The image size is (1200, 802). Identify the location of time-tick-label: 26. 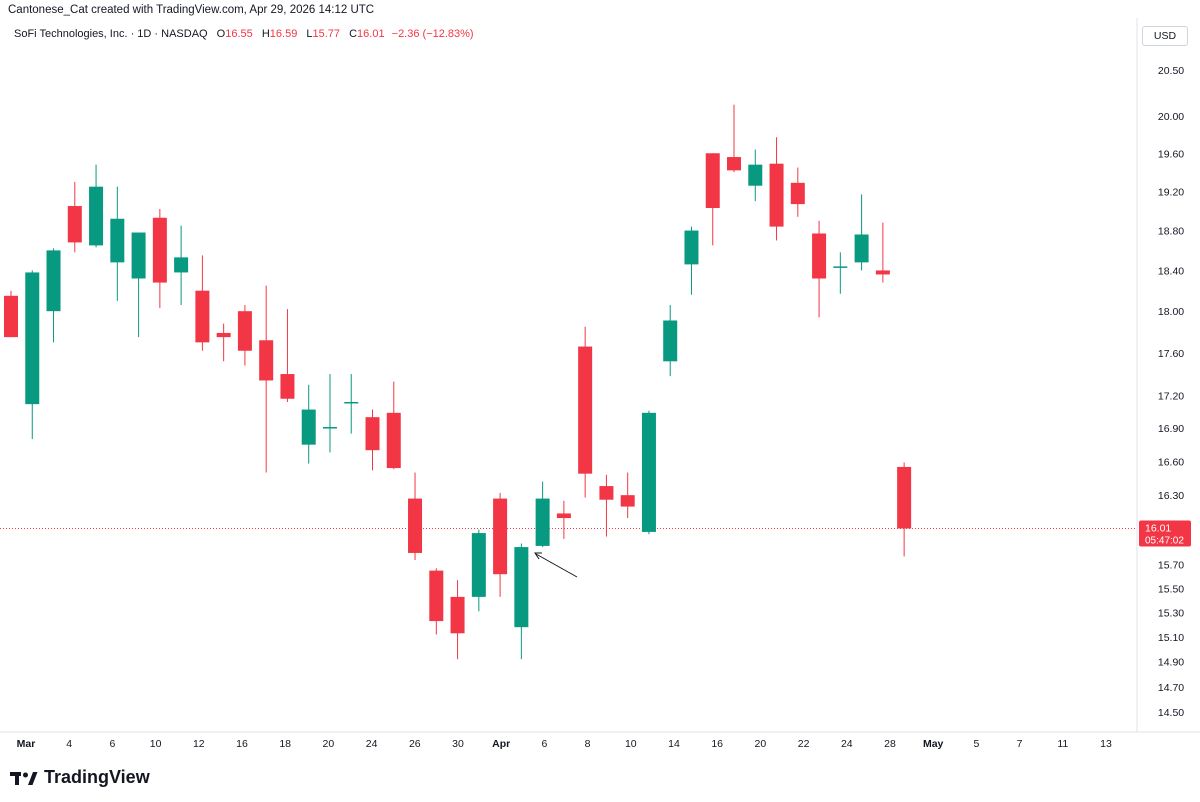
(415, 744).